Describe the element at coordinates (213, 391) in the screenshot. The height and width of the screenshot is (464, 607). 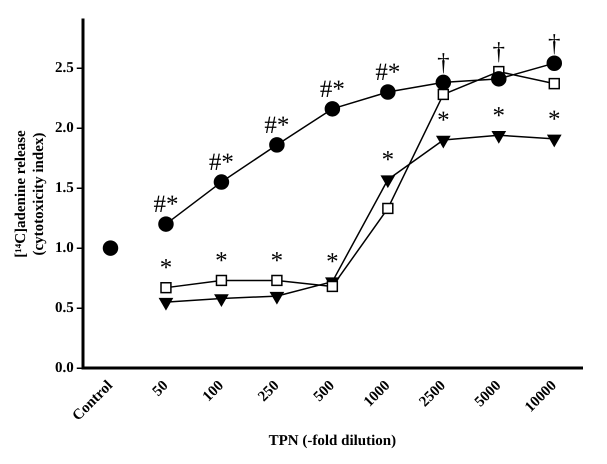
I see `x-tick-label: 100` at that location.